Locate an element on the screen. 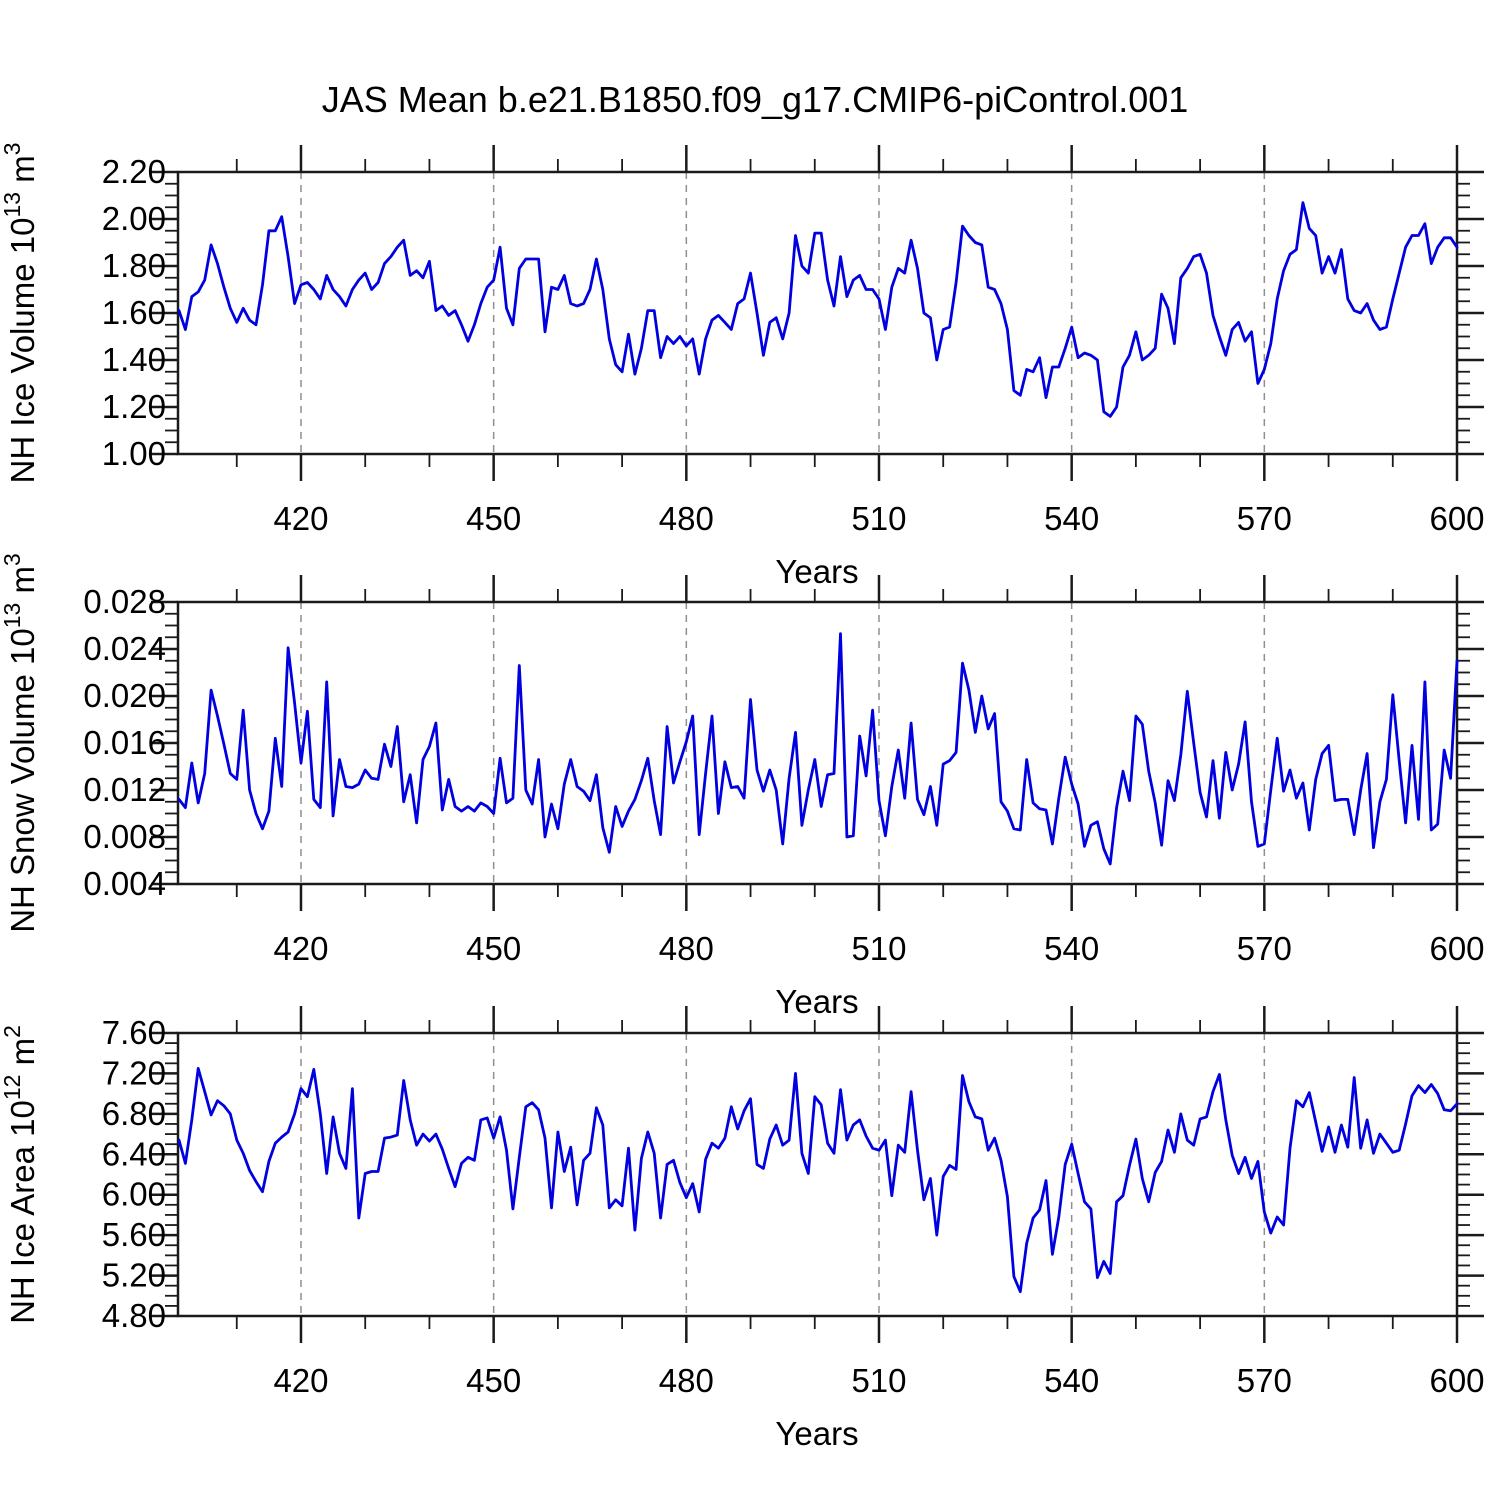 Image resolution: width=1500 pixels, height=1500 pixels. y-axis-title: NH Ice Volume 1013 m3 is located at coordinates (20, 312).